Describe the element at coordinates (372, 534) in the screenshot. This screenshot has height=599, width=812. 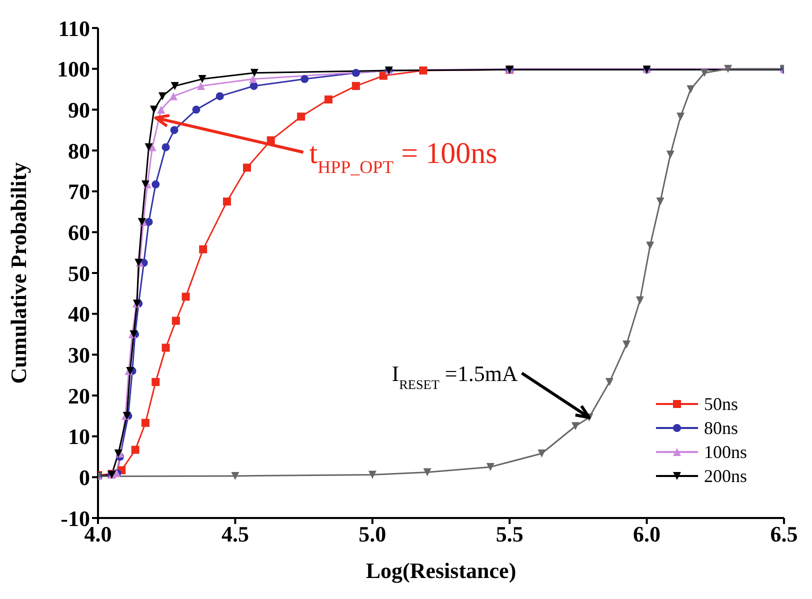
I see `x-tick-label: 5.0` at that location.